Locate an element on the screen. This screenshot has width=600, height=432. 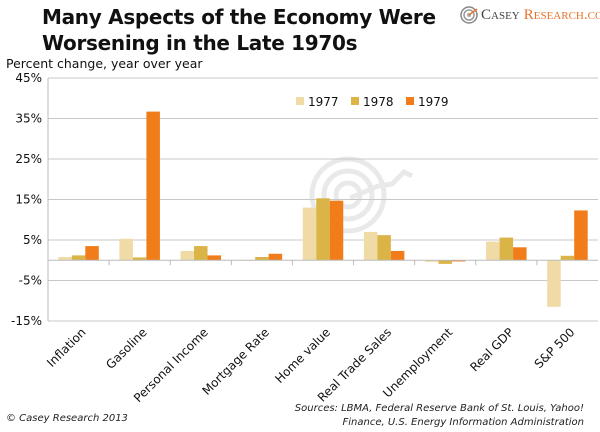
bar-1977-home-value is located at coordinates (309, 234).